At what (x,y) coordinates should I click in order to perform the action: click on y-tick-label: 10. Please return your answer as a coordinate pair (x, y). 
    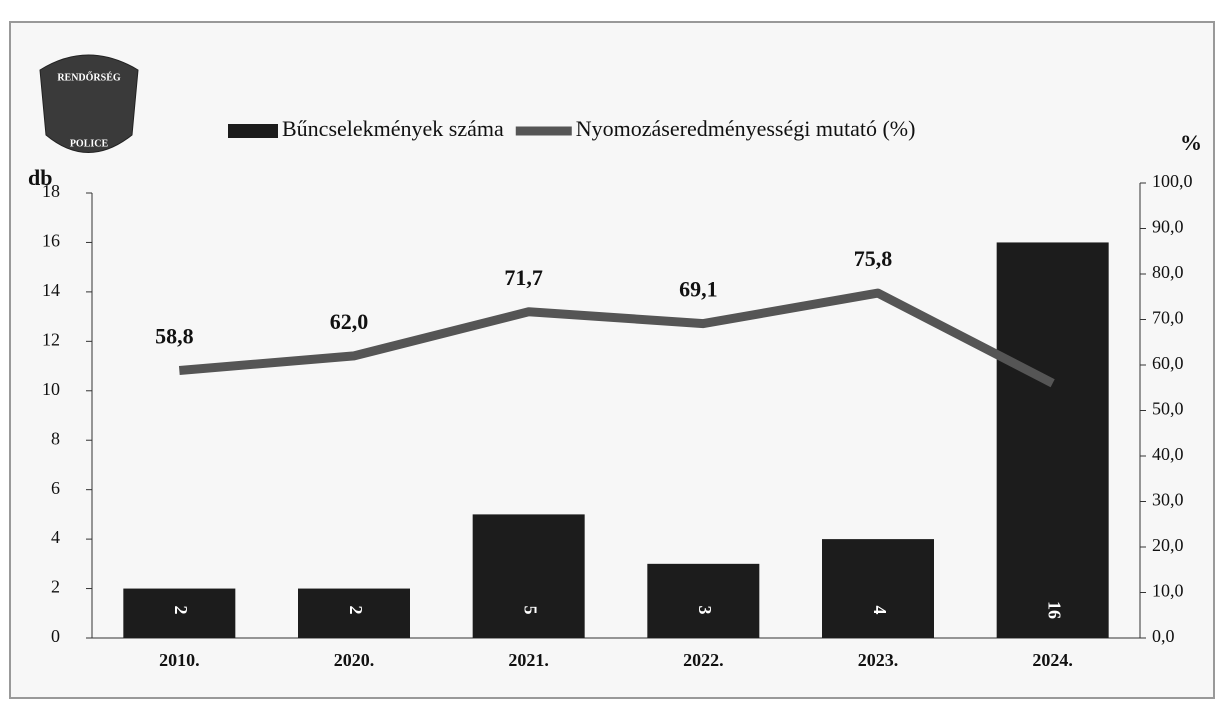
    Looking at the image, I should click on (51, 389).